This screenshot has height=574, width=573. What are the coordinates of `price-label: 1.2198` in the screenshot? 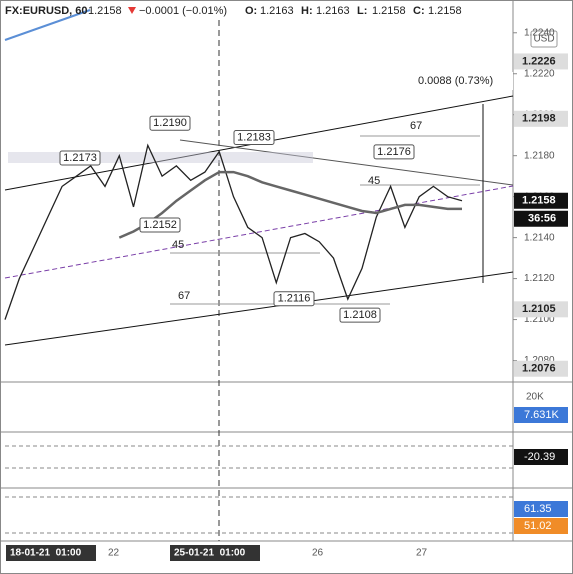 It's located at (539, 119).